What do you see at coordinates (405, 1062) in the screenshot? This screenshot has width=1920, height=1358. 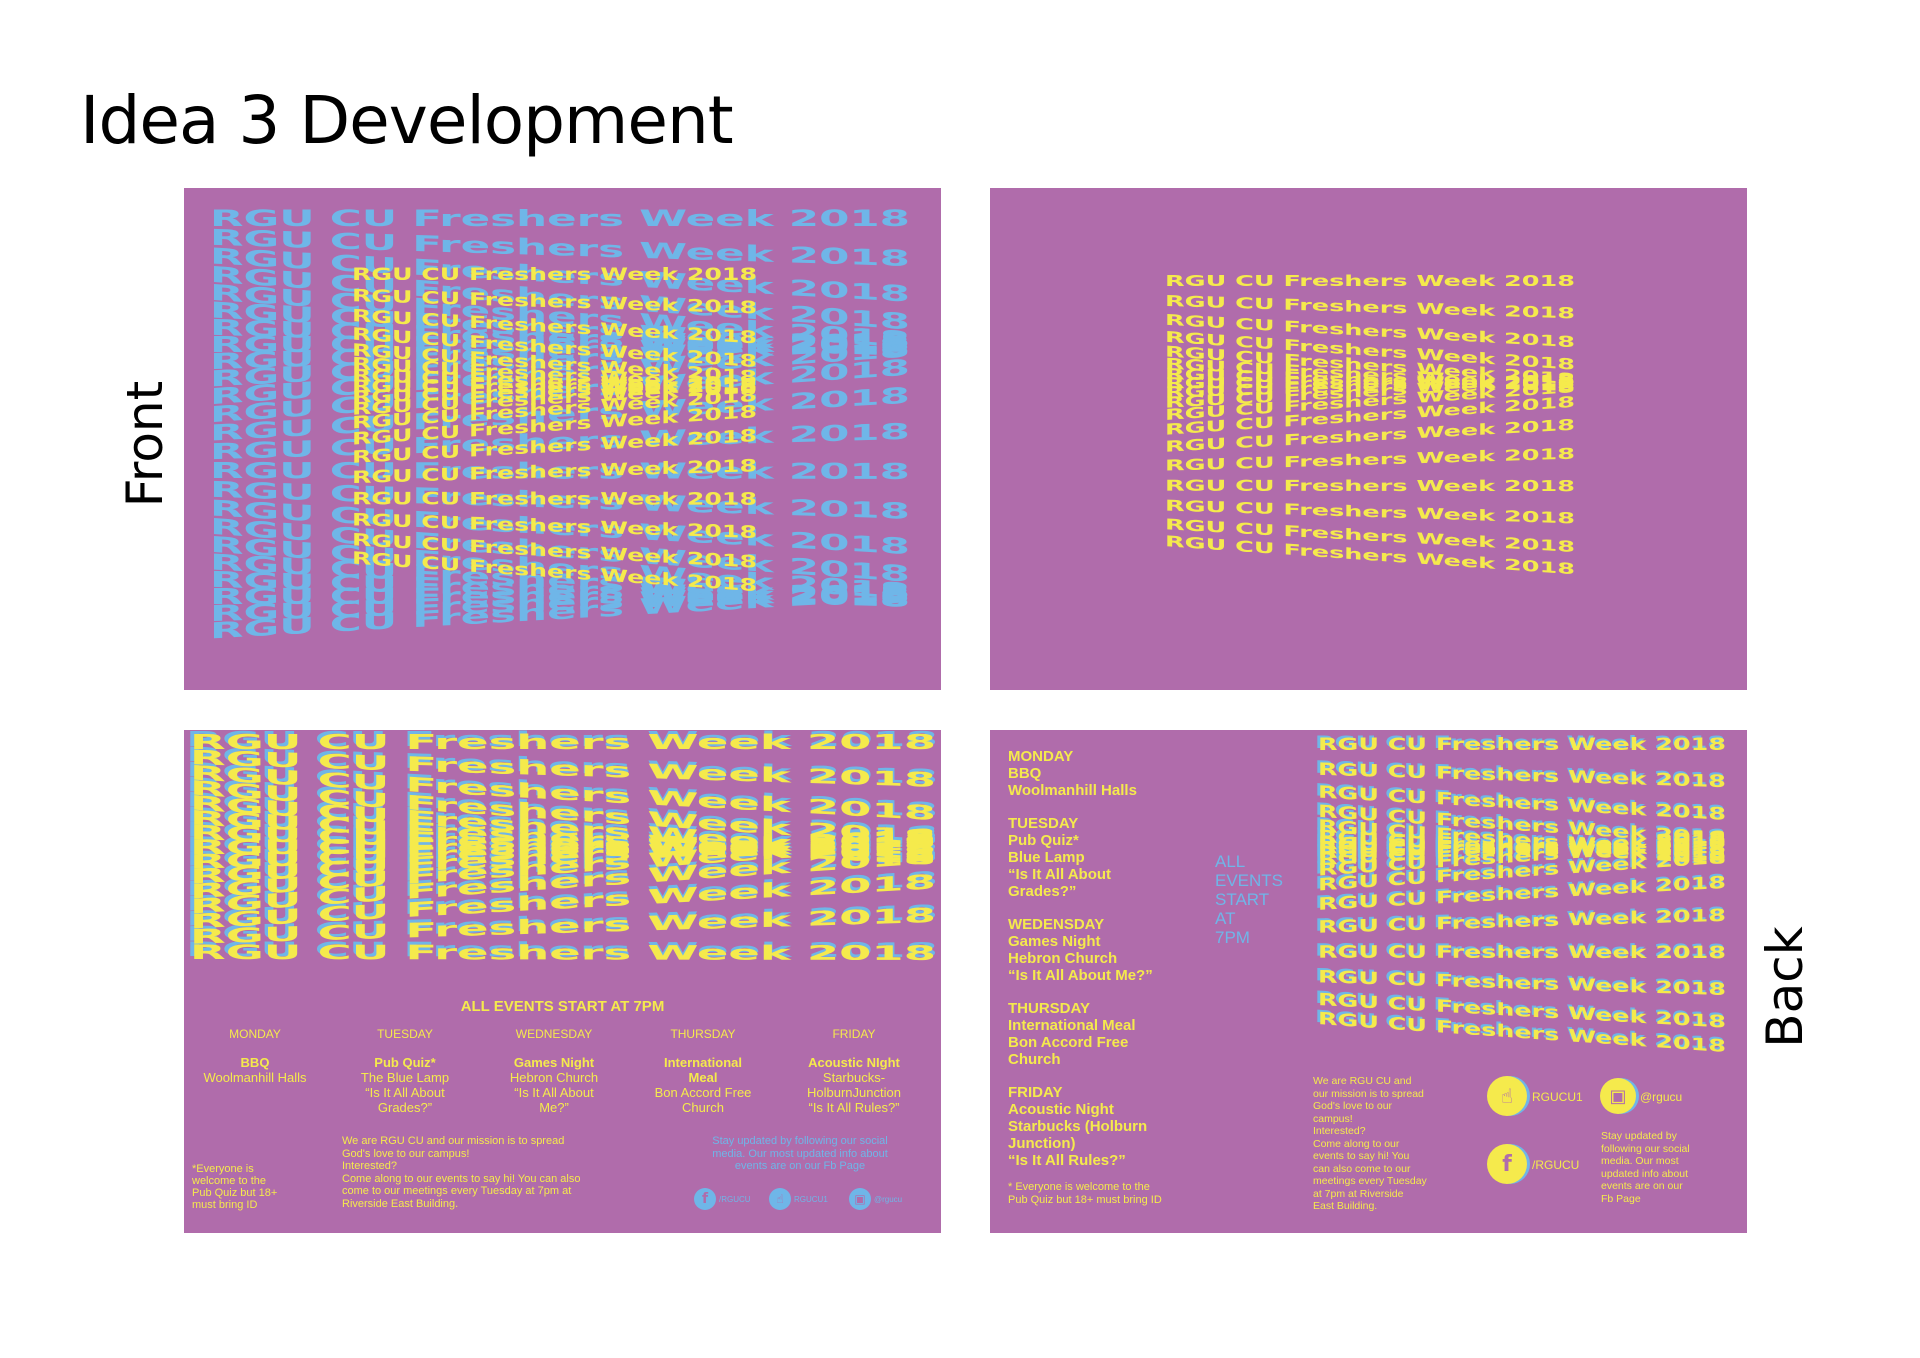 I see `event-name: Pub Quiz*` at bounding box center [405, 1062].